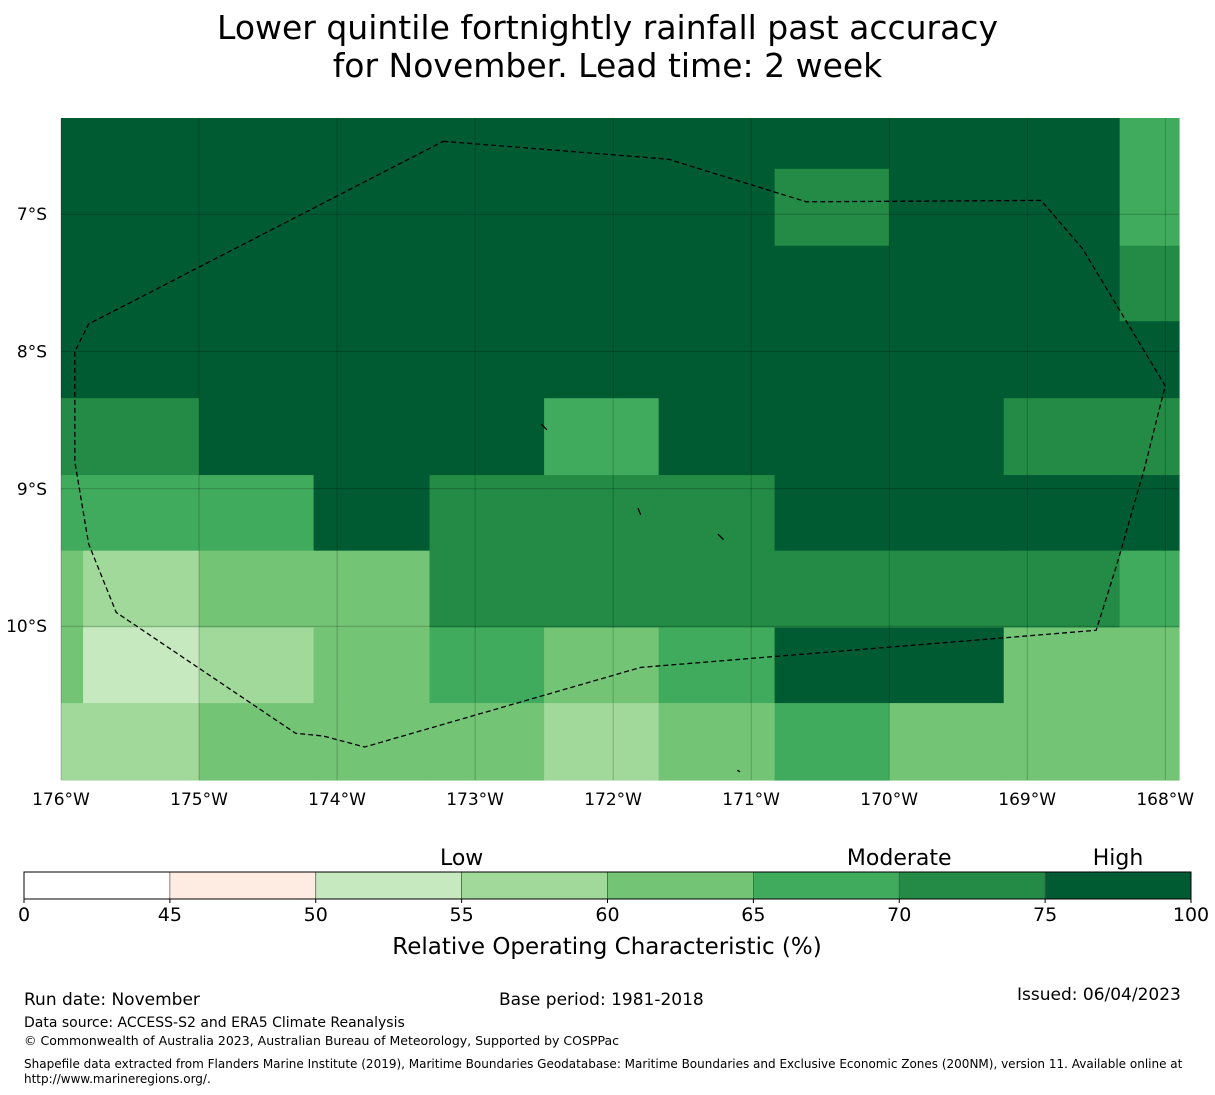 The height and width of the screenshot is (1095, 1215). Describe the element at coordinates (26, 627) in the screenshot. I see `latitude-label: 10°S` at that location.